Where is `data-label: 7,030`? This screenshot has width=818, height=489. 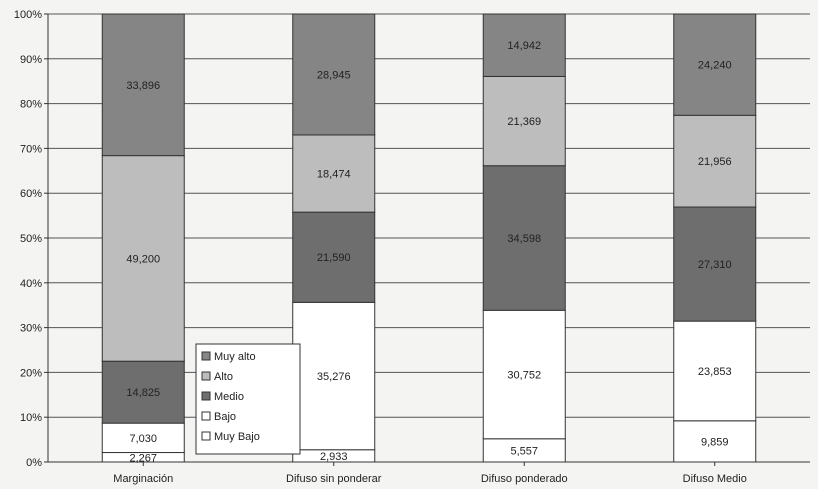 data-label: 7,030 is located at coordinates (143, 439).